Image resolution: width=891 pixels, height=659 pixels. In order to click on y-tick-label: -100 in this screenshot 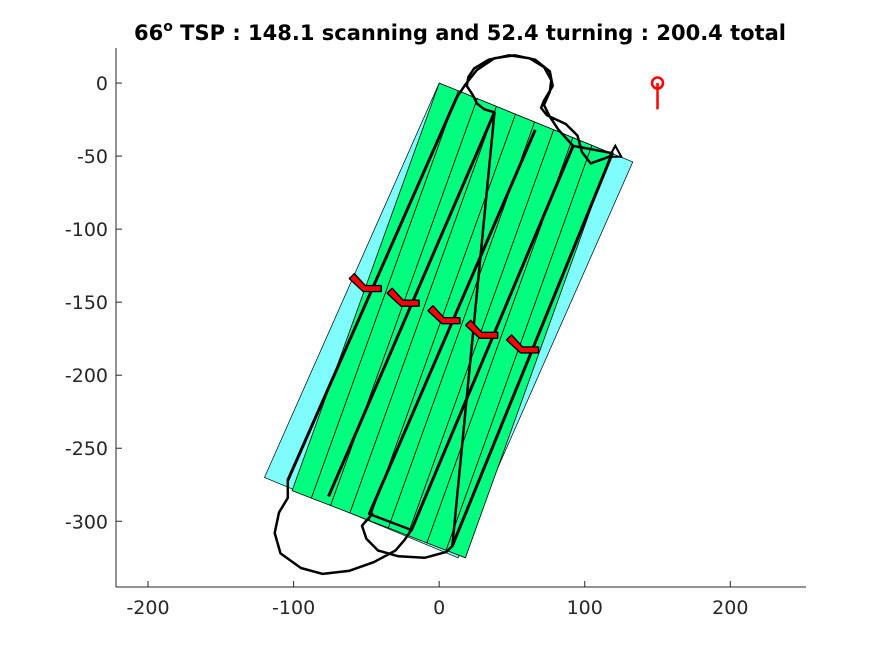, I will do `click(86, 230)`.